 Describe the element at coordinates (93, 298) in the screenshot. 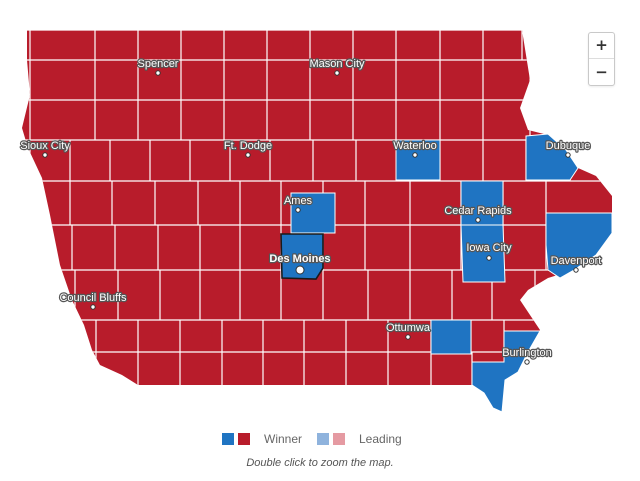

I see `city-label-council-bluffs: Council Bluffs` at that location.